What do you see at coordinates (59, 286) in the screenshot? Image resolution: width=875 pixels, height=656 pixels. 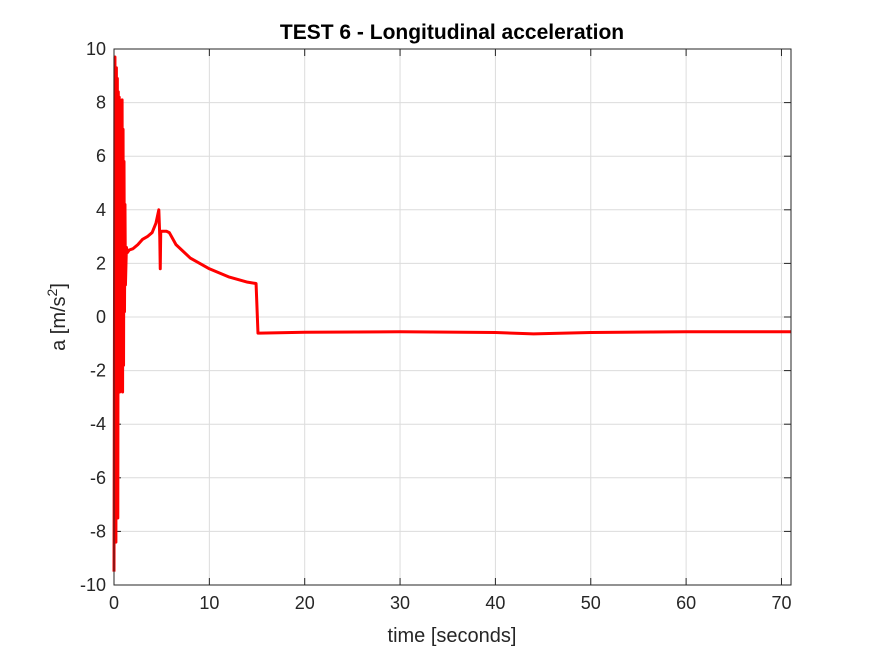 I see `y-axis-label-end: ]` at bounding box center [59, 286].